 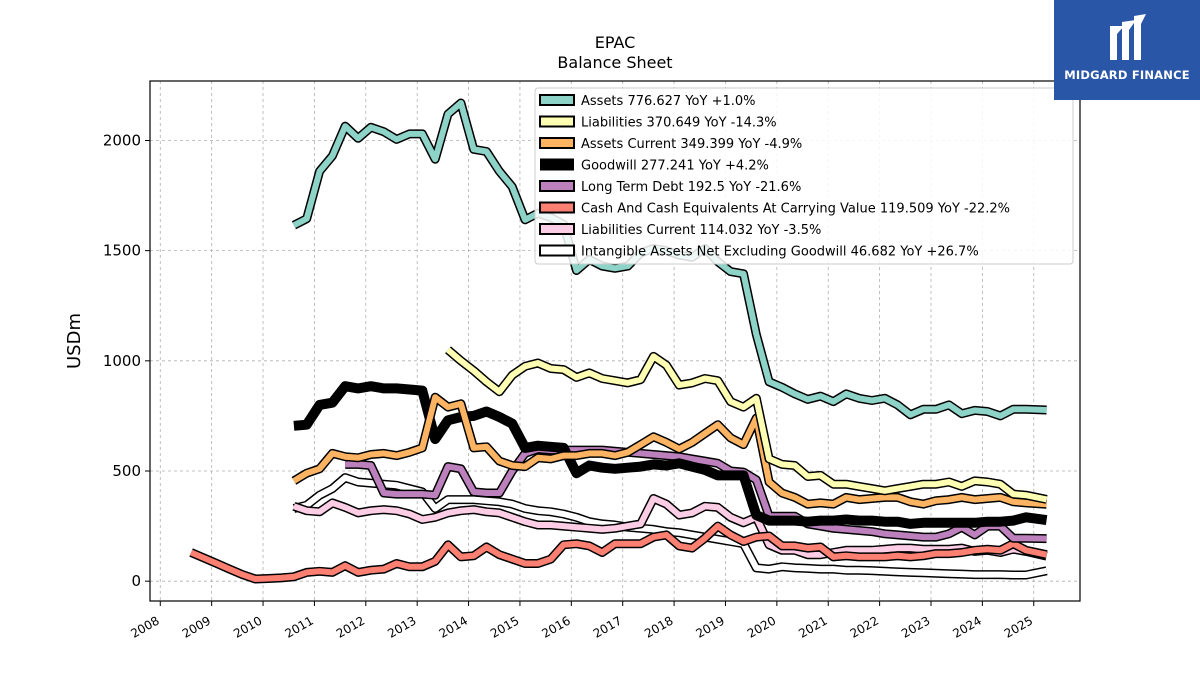 I want to click on logo-mark-icon, so click(x=1128, y=37).